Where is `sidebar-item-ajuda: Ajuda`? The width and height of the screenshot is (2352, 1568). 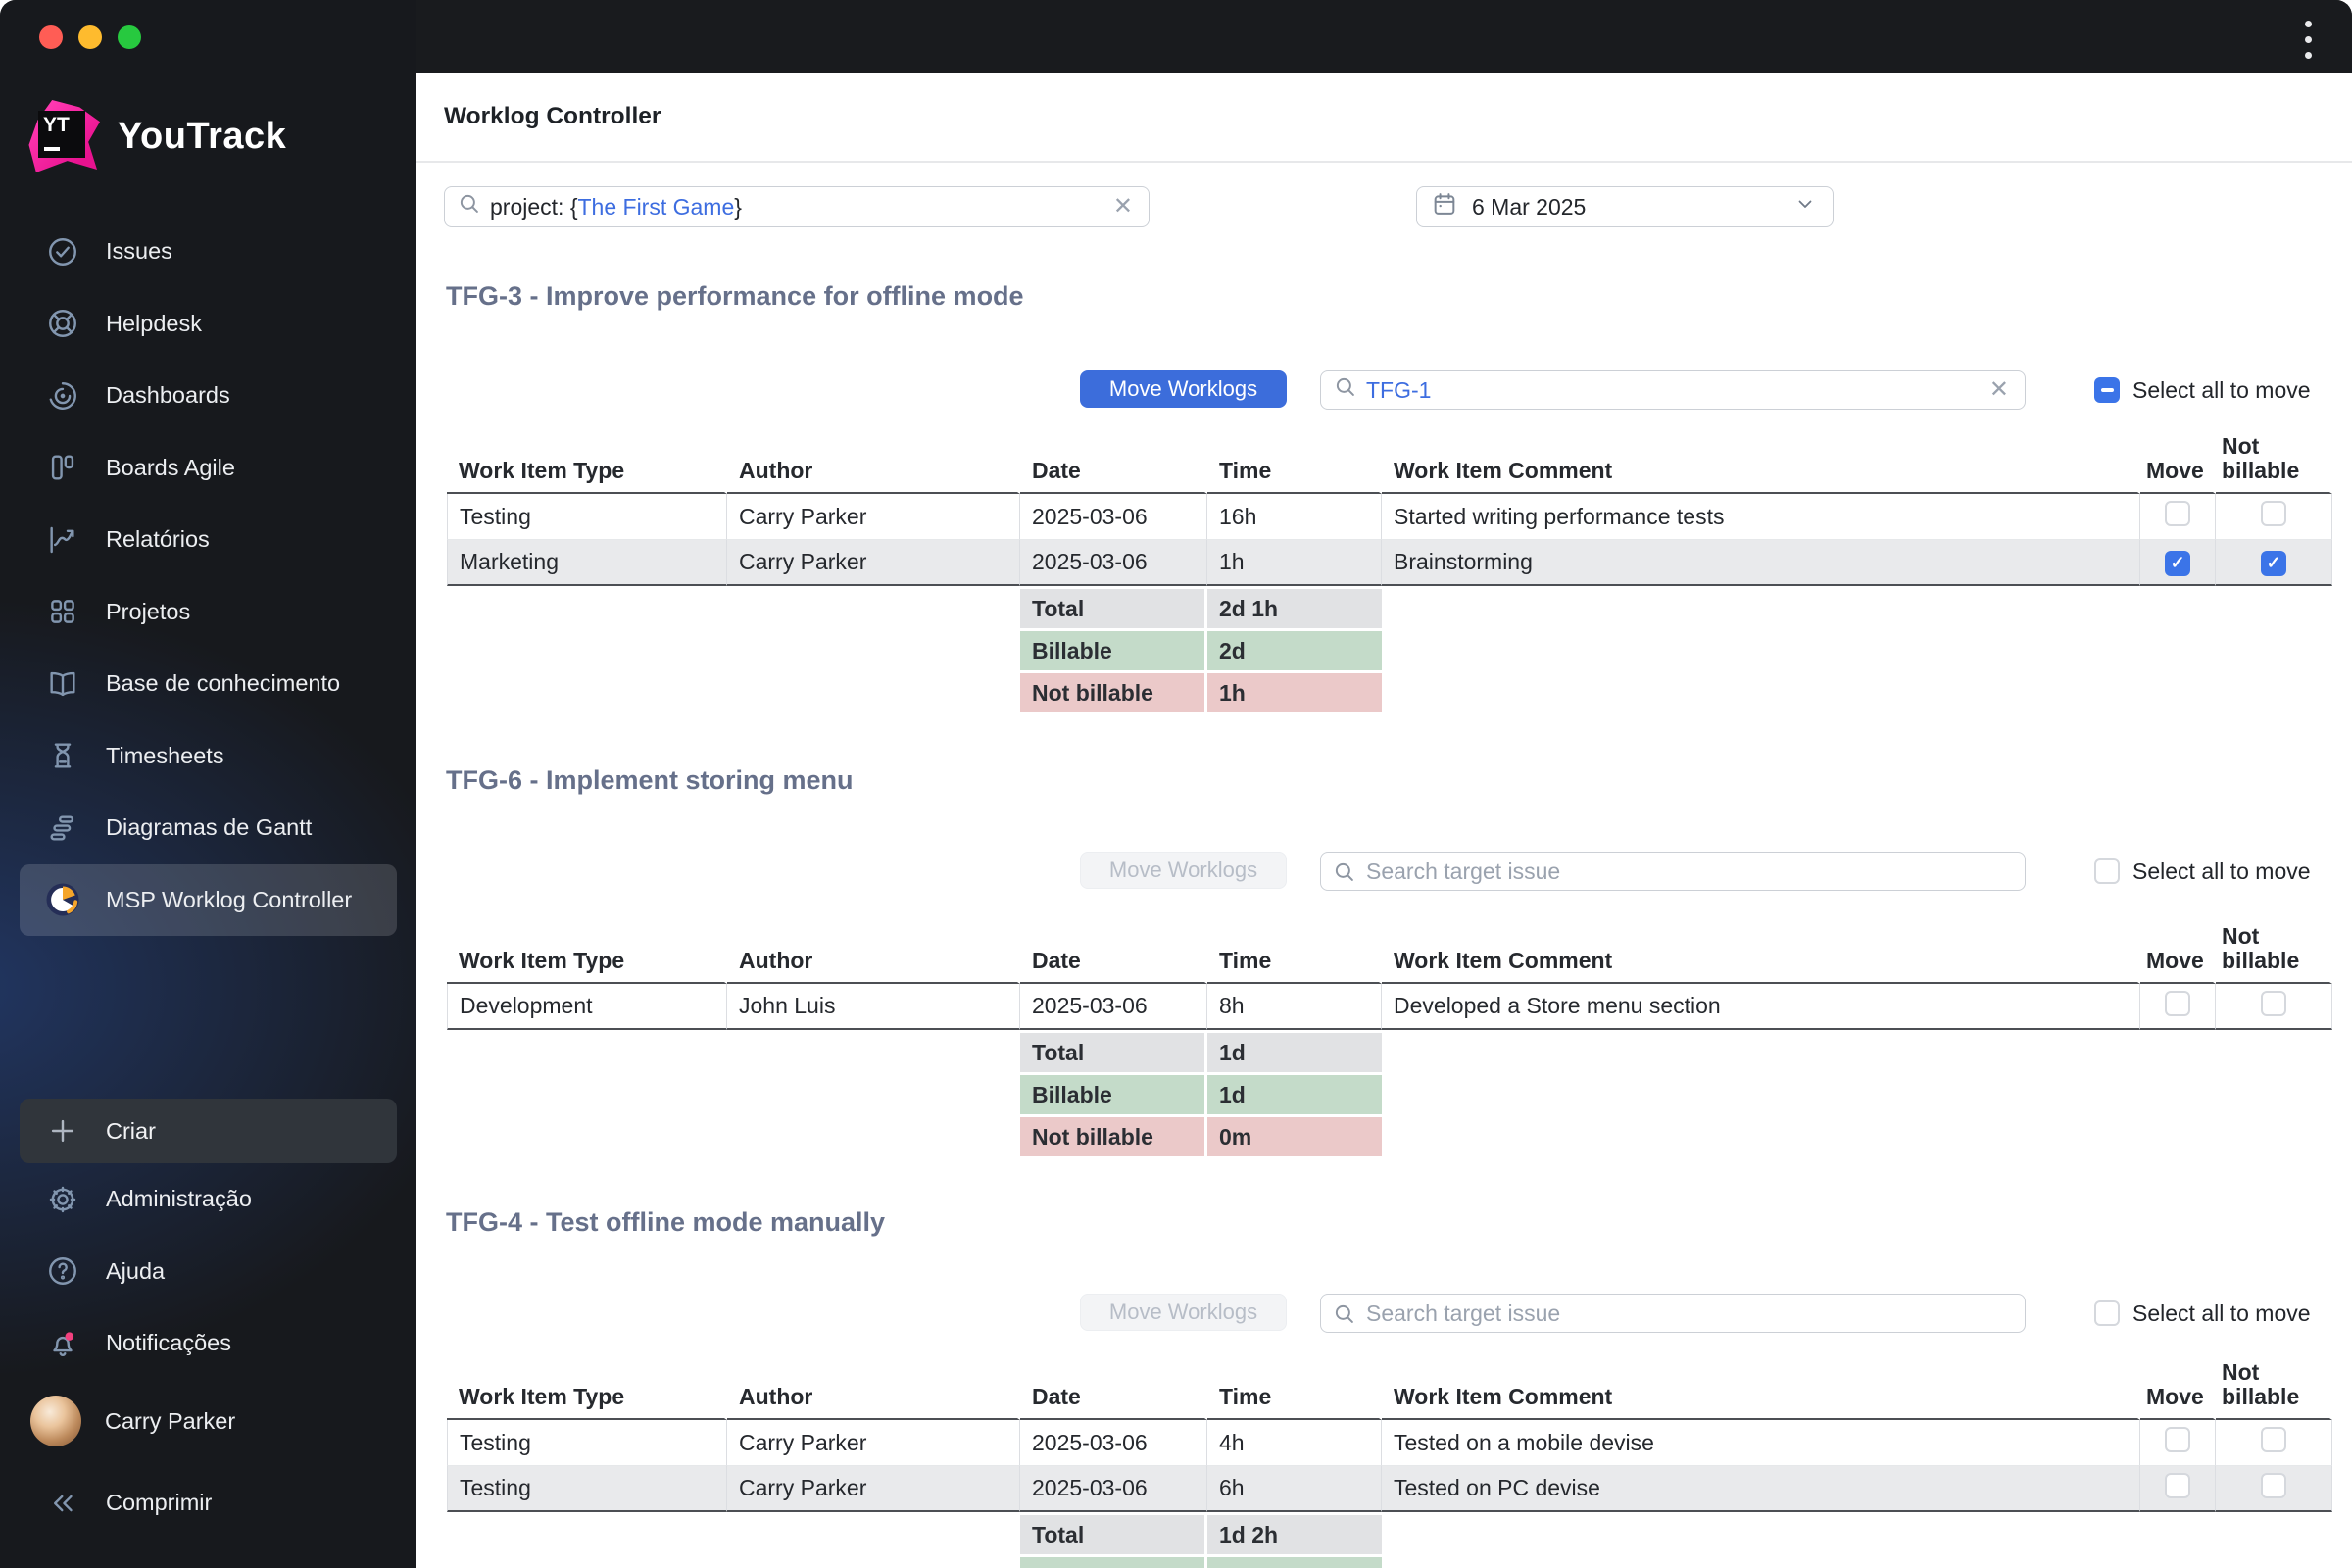 sidebar-item-ajuda: Ajuda is located at coordinates (208, 1272).